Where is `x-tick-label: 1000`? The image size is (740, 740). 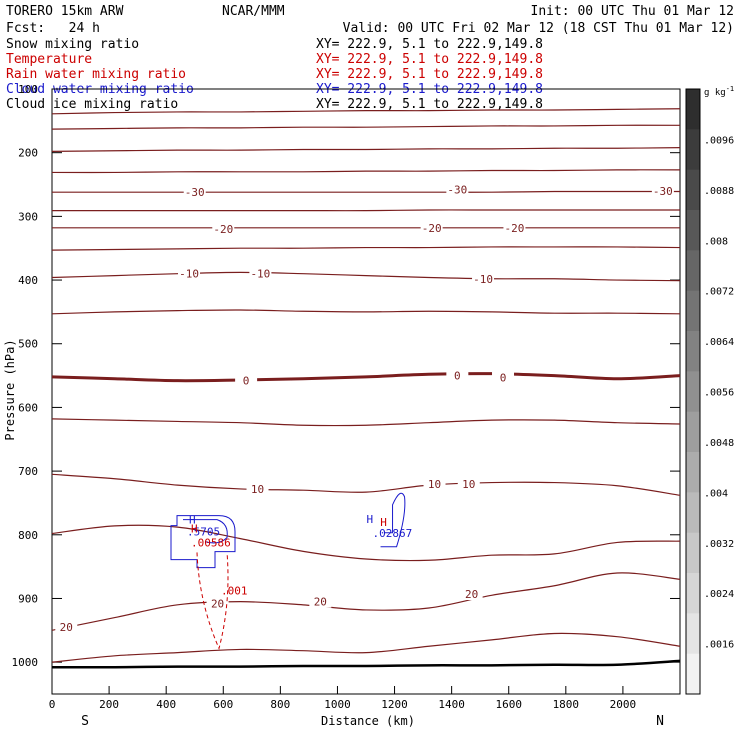
x-tick-label: 1000 is located at coordinates (337, 704).